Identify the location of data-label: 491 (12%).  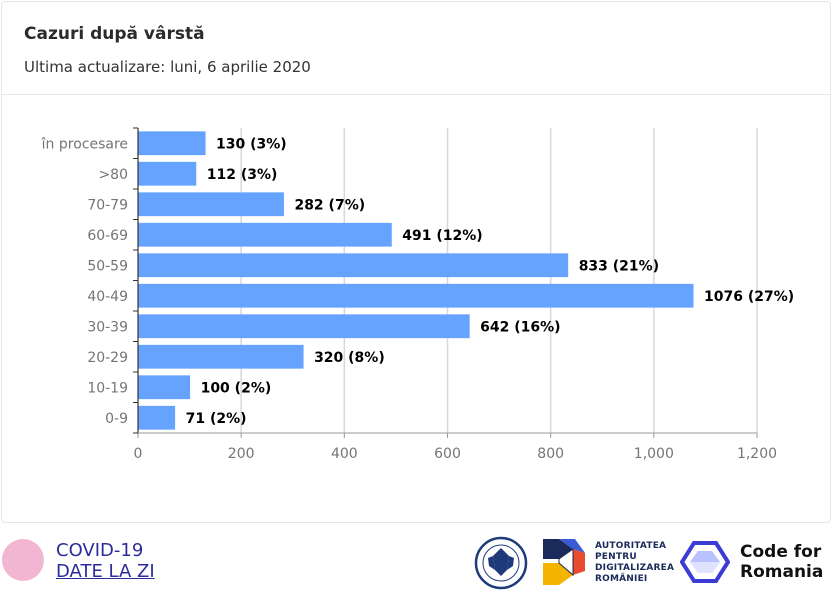
(442, 236).